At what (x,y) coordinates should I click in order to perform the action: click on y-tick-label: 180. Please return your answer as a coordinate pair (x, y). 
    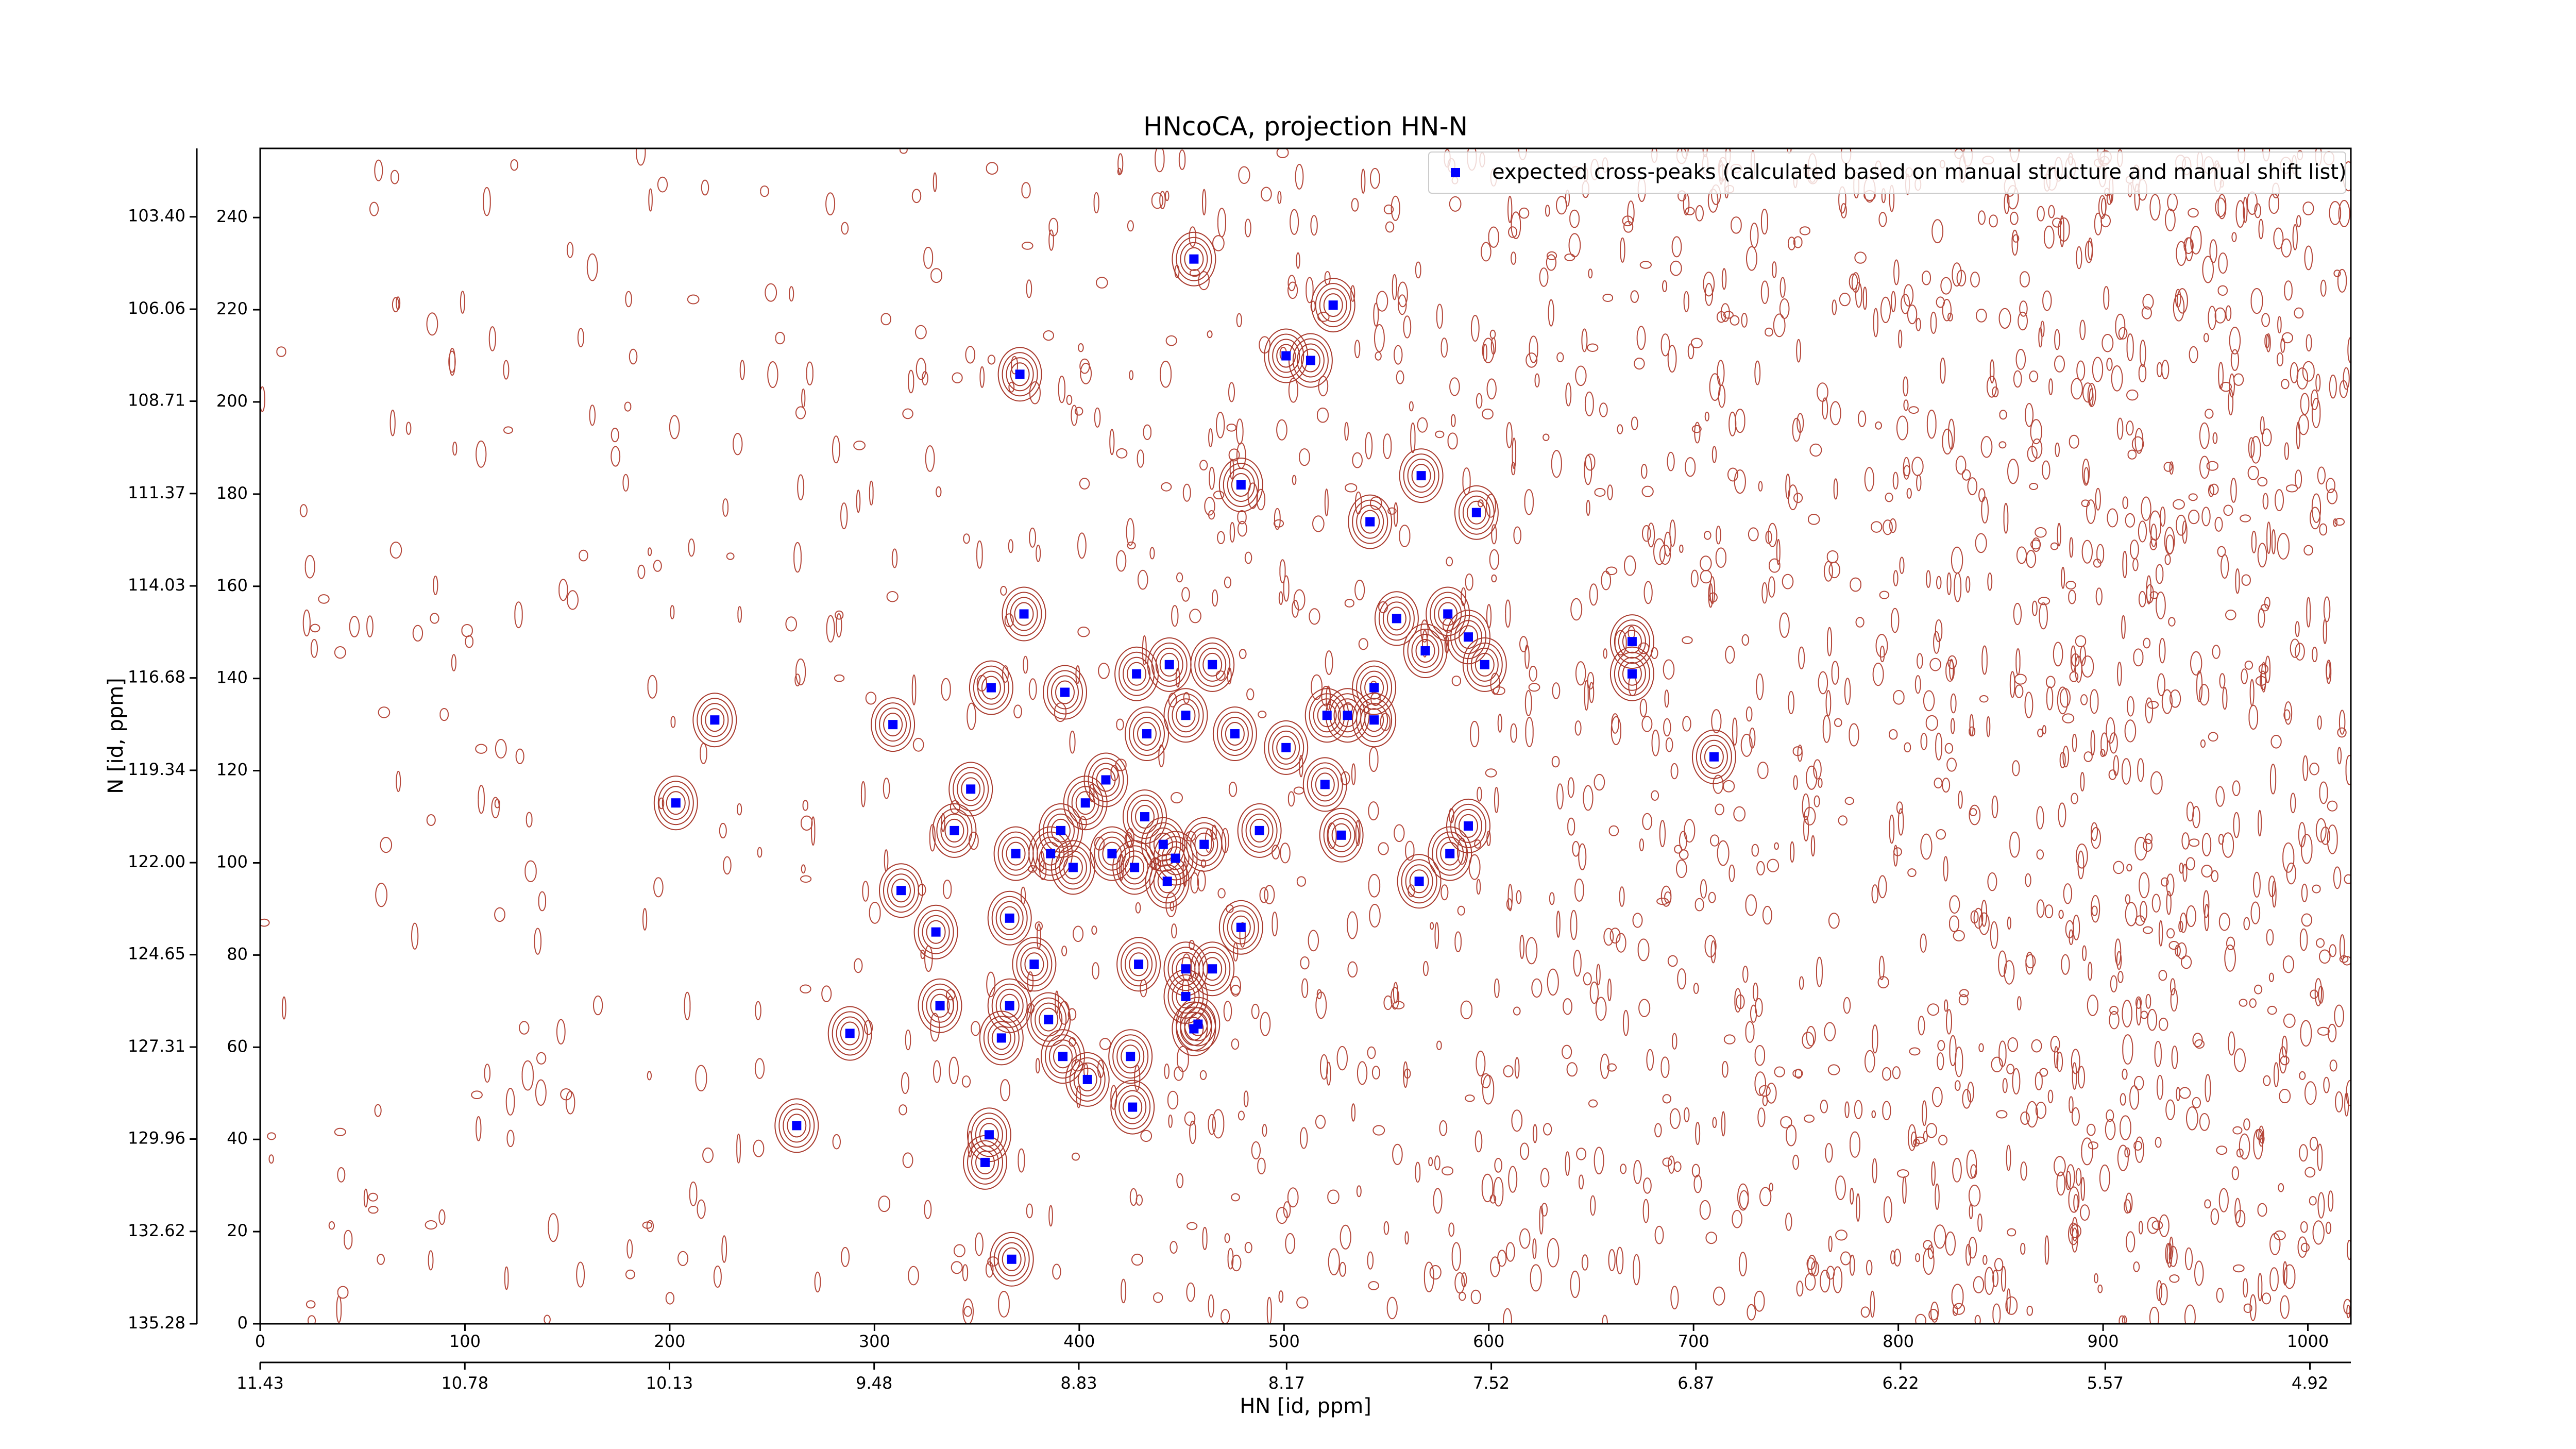
    Looking at the image, I should click on (232, 493).